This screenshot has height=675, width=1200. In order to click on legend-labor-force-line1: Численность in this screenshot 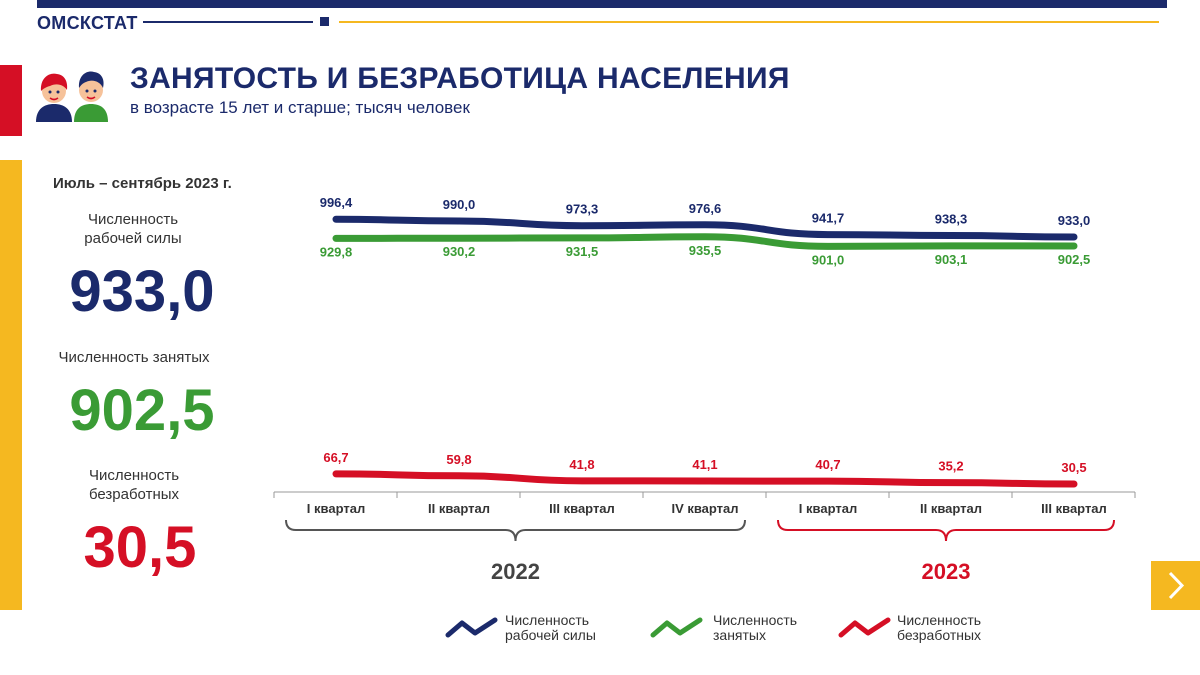, I will do `click(547, 620)`.